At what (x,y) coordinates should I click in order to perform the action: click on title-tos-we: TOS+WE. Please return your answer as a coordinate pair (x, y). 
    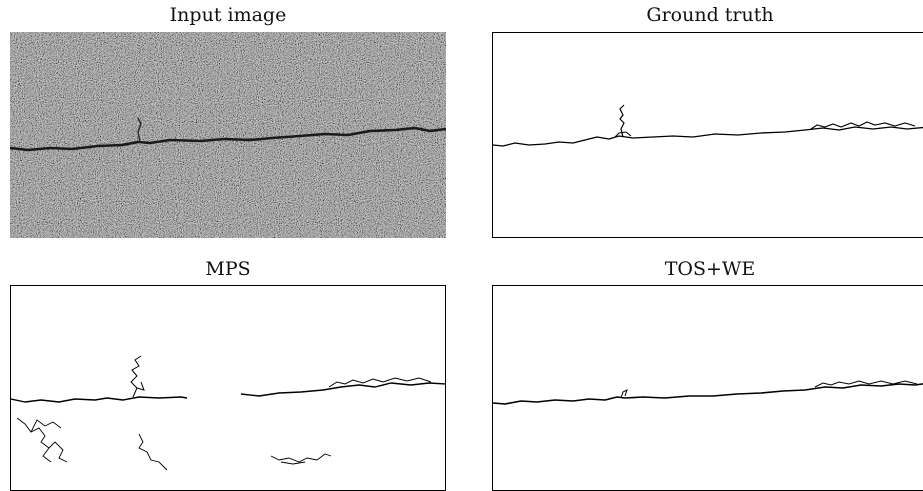
    Looking at the image, I should click on (710, 269).